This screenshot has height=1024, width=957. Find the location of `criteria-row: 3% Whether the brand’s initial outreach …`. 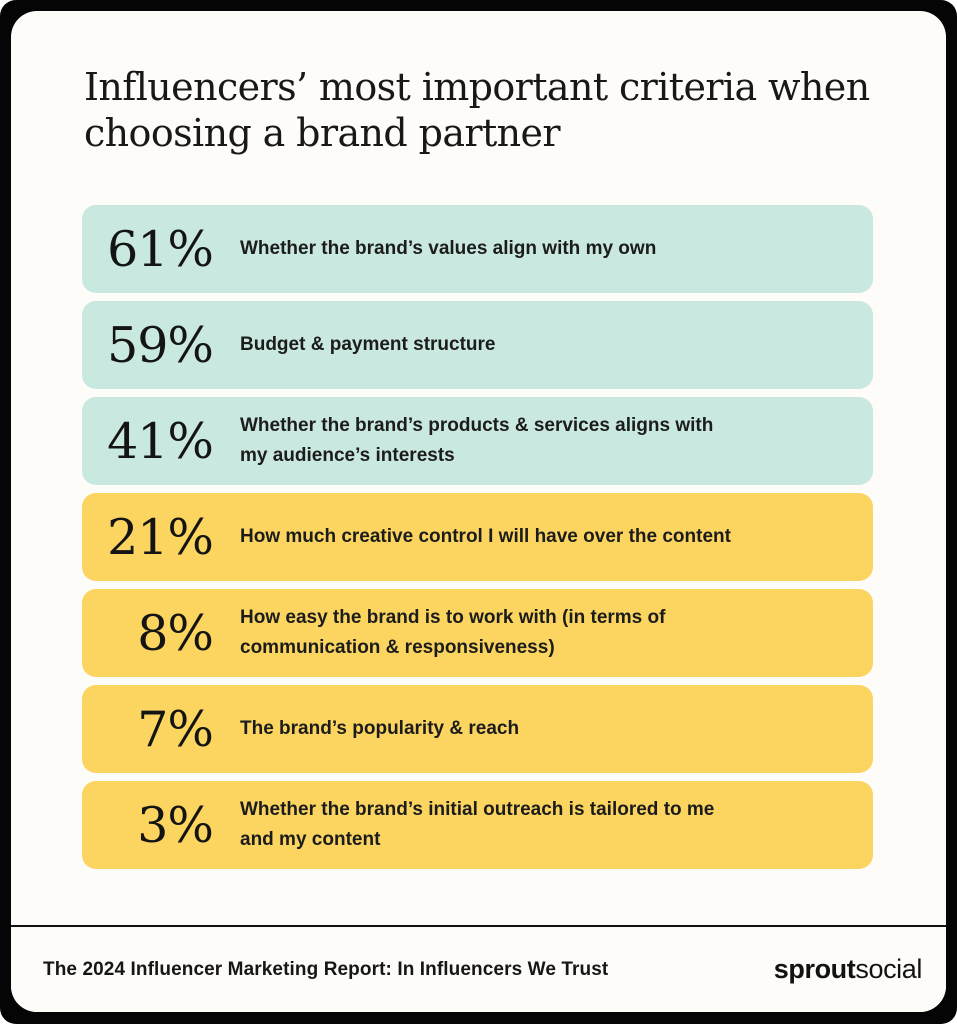

criteria-row: 3% Whether the brand’s initial outreach … is located at coordinates (477, 825).